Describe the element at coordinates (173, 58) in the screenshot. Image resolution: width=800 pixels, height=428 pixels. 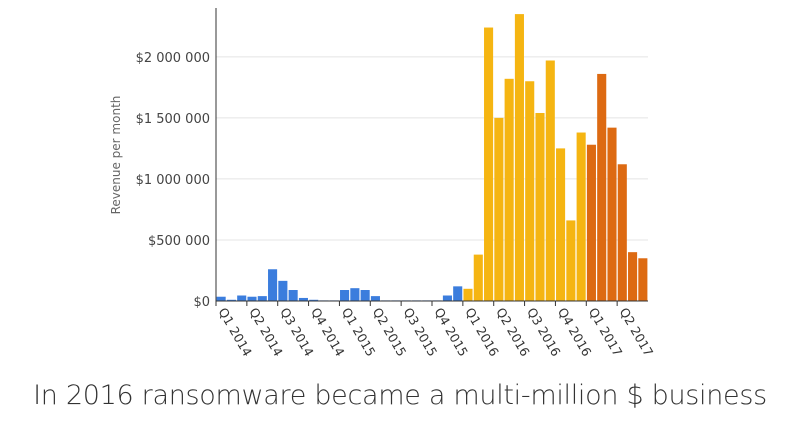
I see `y-tick-label: $2 000 000` at that location.